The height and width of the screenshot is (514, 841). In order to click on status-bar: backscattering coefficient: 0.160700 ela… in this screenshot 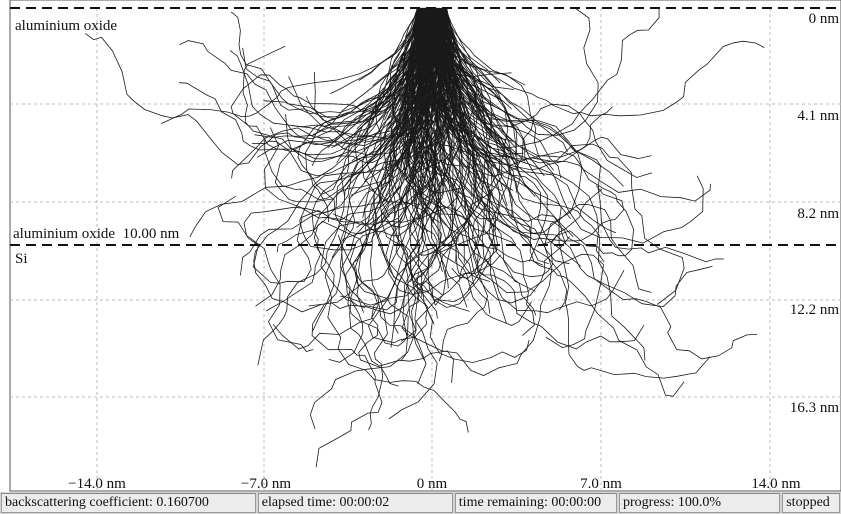, I will do `click(420, 503)`.